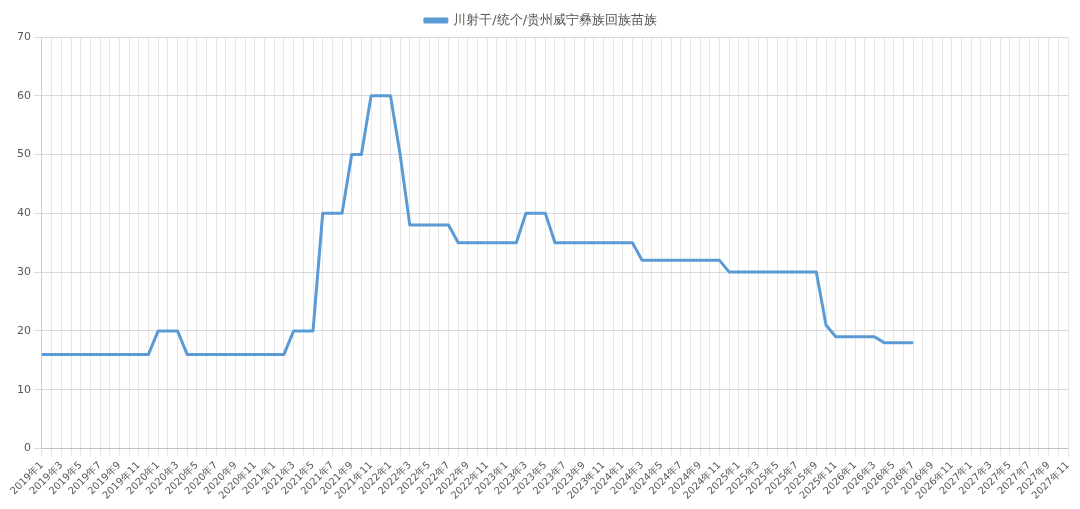  I want to click on y-tick-label: 30, so click(24, 271).